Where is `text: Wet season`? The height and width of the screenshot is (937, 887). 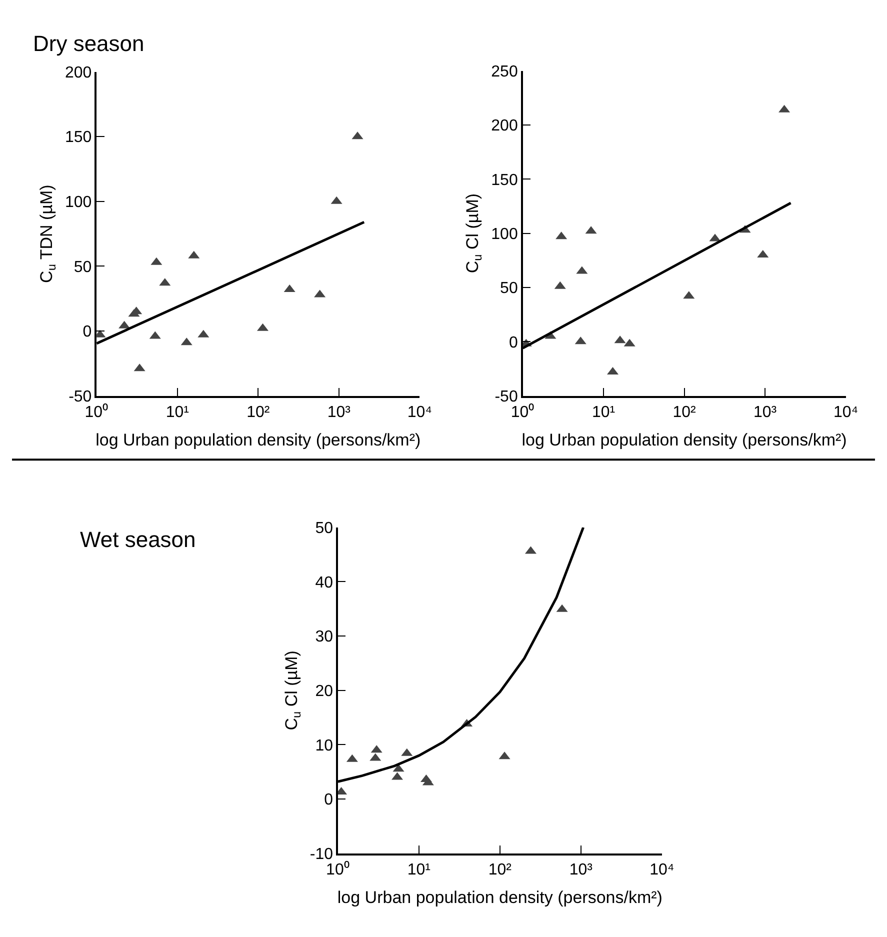
text: Wet season is located at coordinates (138, 539).